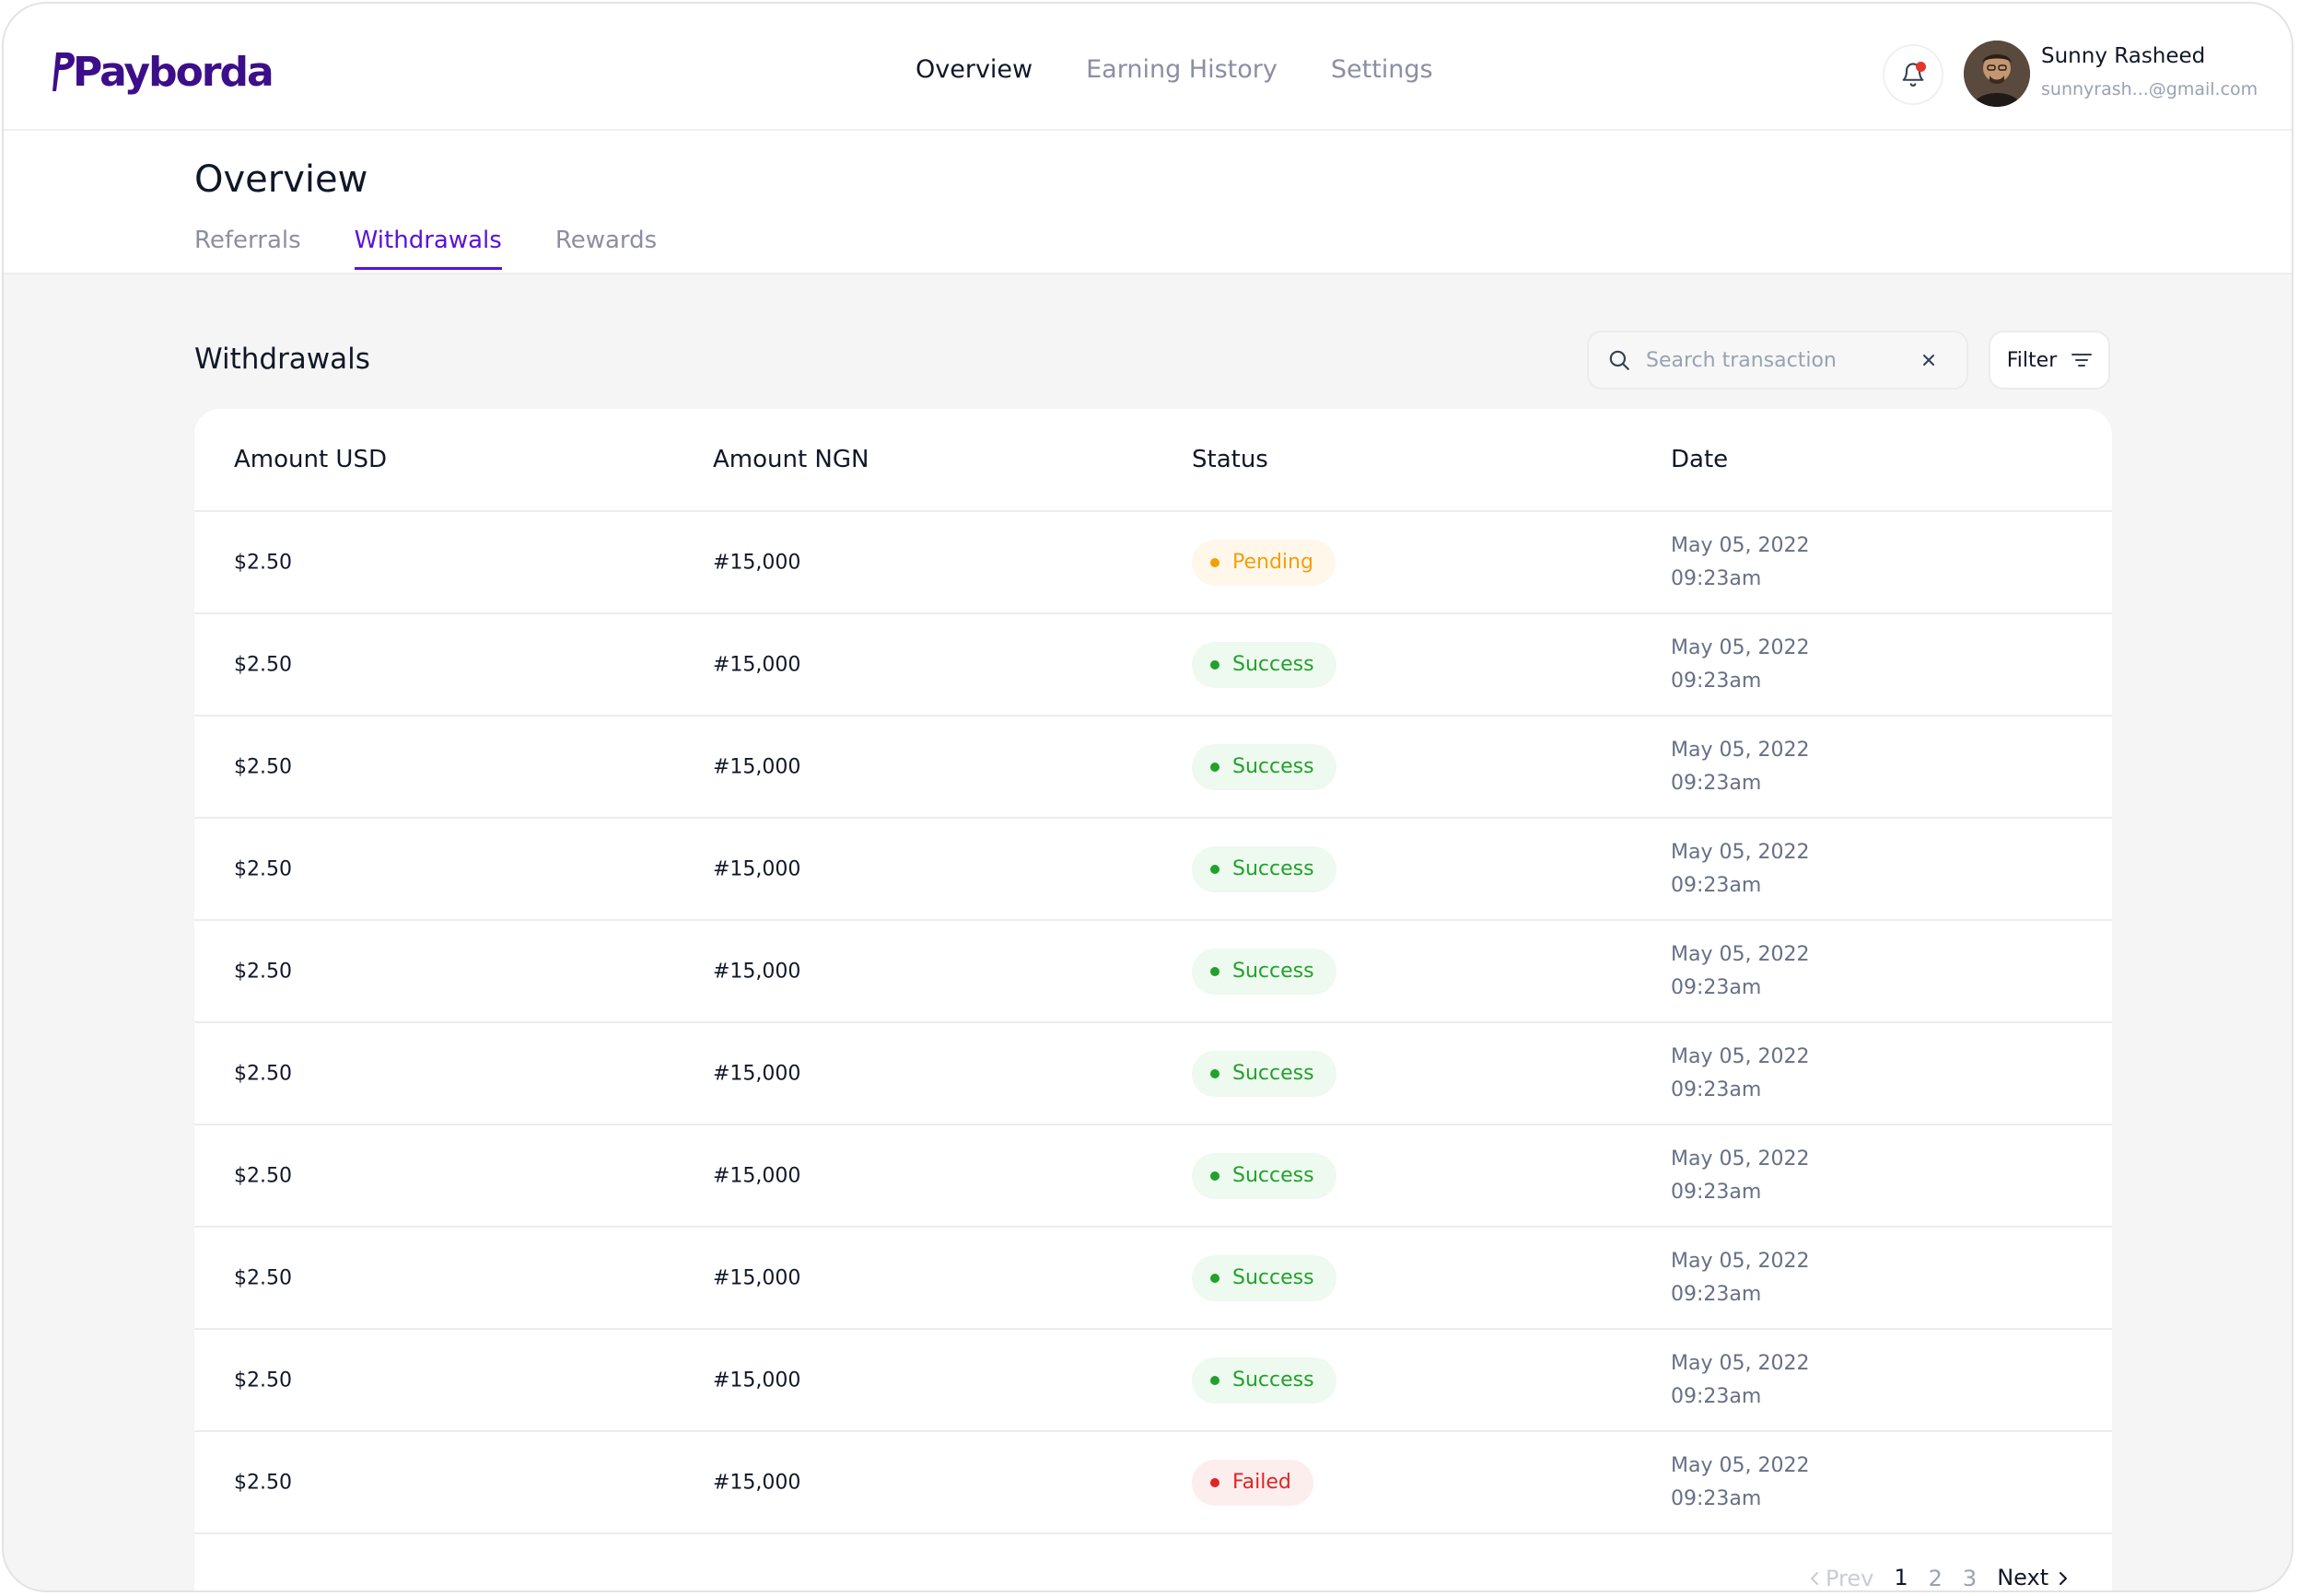  Describe the element at coordinates (2149, 89) in the screenshot. I see `user-email: sunnyrash...@gmail.com` at that location.